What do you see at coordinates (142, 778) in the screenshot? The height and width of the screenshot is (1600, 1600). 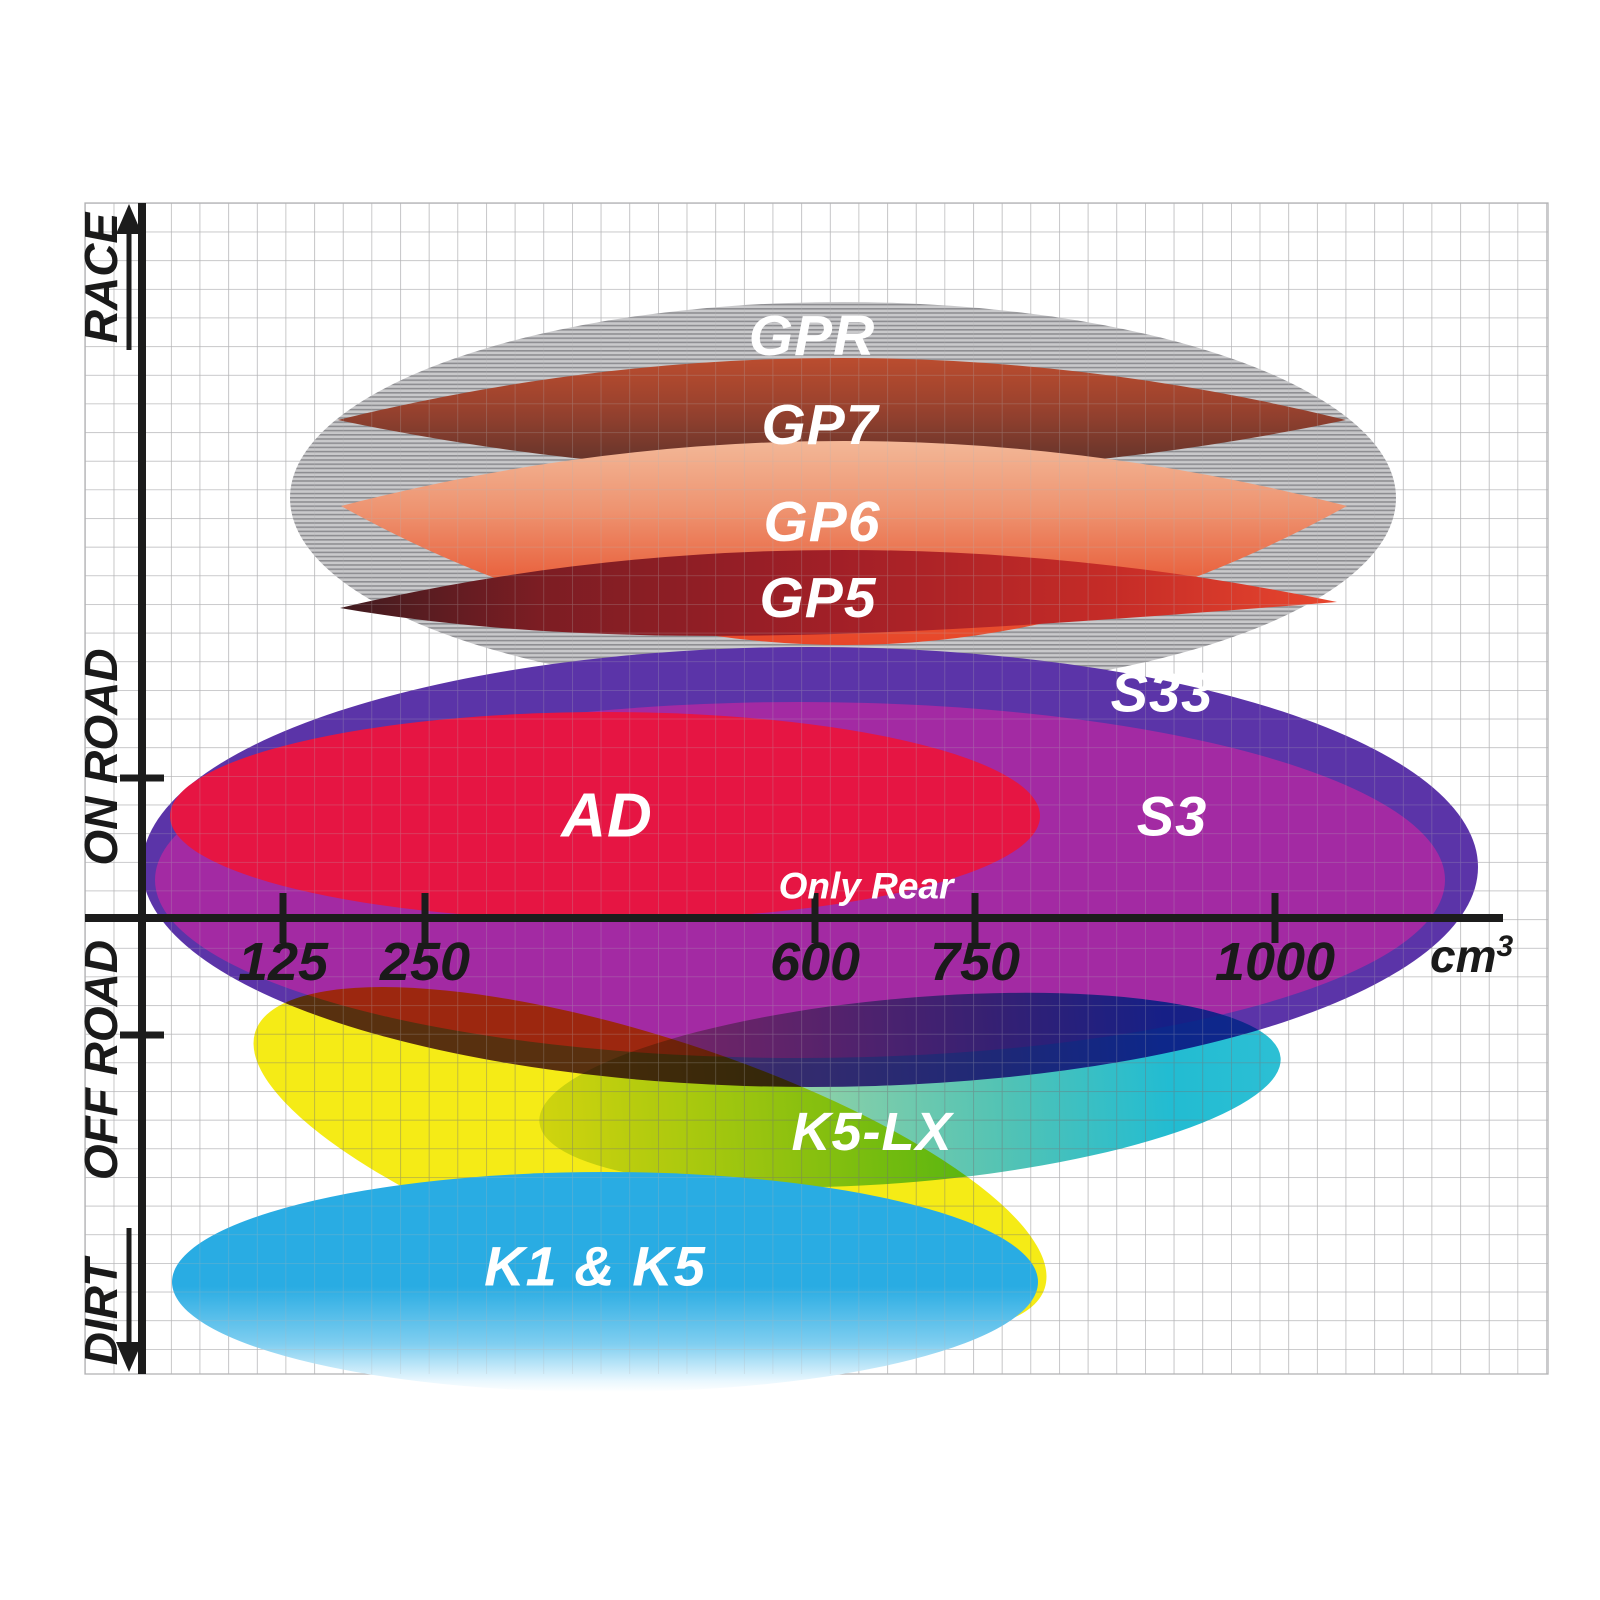 I see `y-tick-upper` at bounding box center [142, 778].